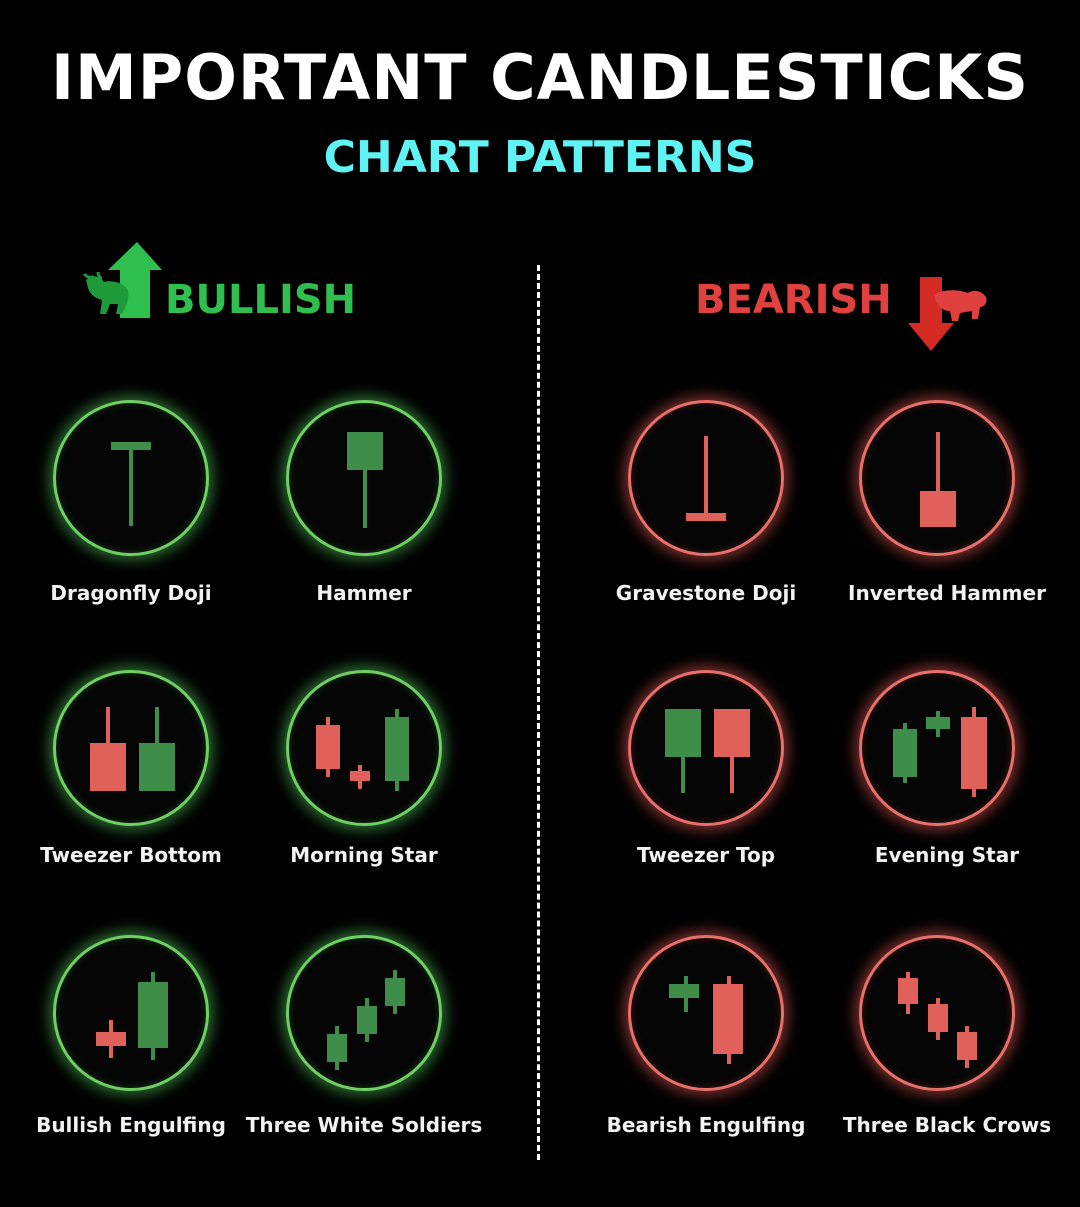 The height and width of the screenshot is (1207, 1080). I want to click on morning-star-icon, so click(362, 750).